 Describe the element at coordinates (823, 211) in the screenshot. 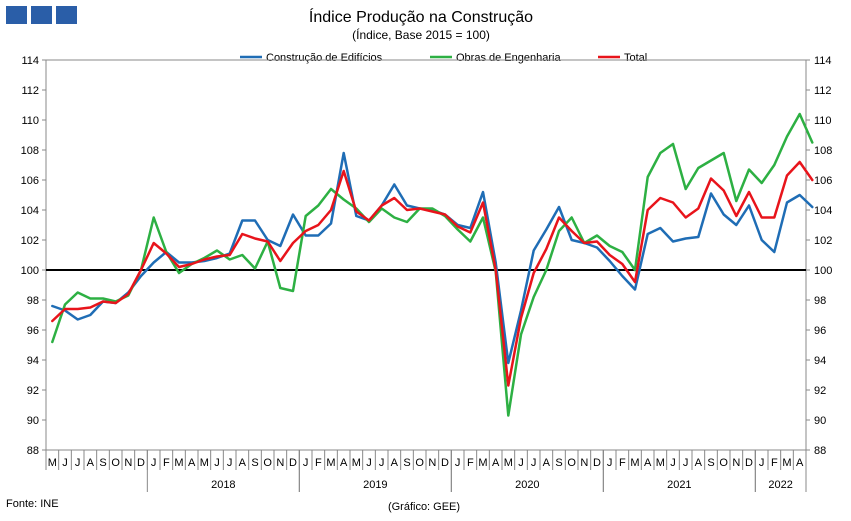

I see `y-tick-label-right: 104` at that location.